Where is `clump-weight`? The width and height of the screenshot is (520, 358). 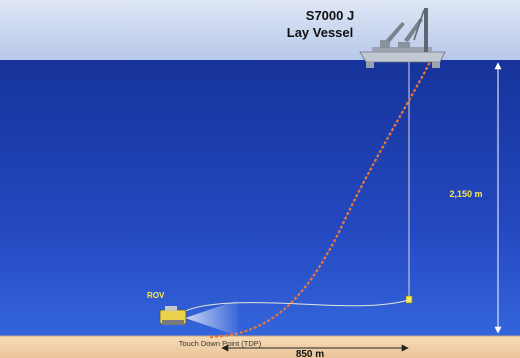 clump-weight is located at coordinates (409, 299).